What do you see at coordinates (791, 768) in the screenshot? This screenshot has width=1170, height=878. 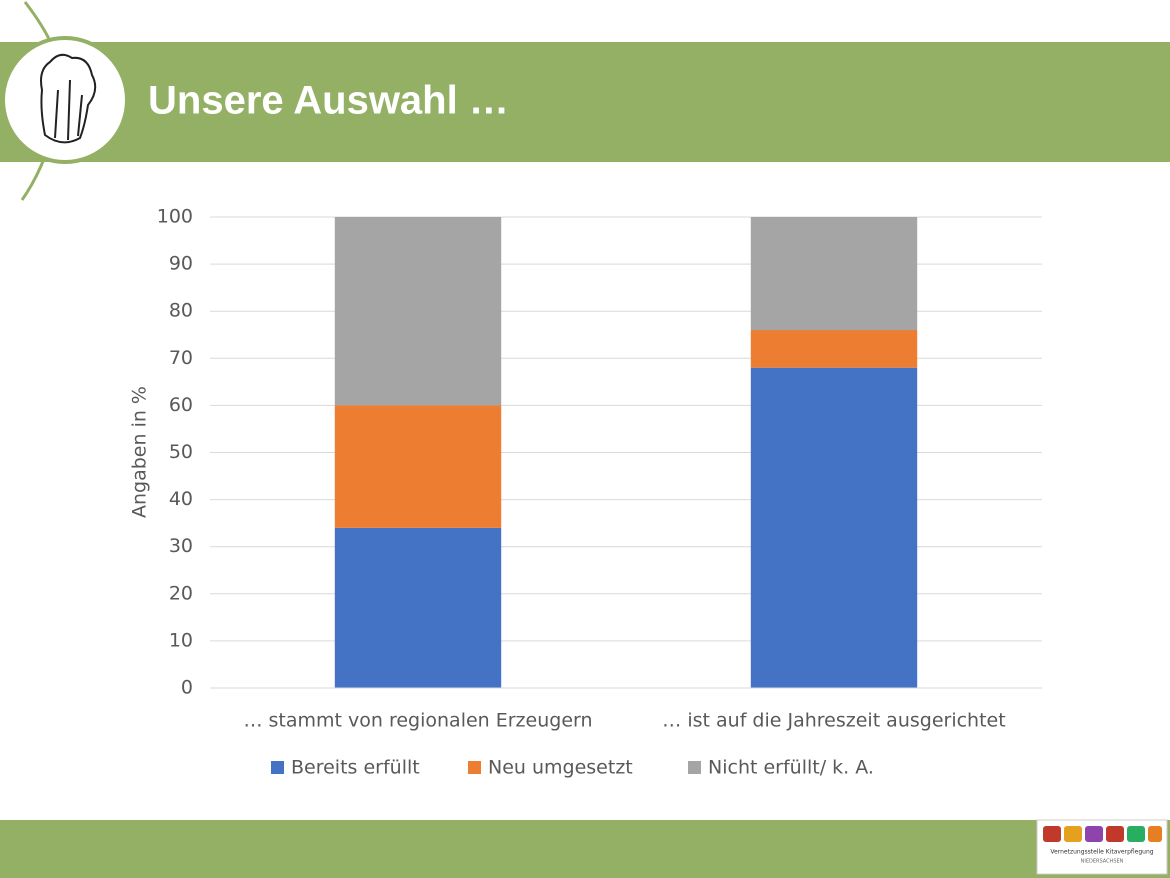 I see `legend-label: Nicht erfüllt/ k. A.` at bounding box center [791, 768].